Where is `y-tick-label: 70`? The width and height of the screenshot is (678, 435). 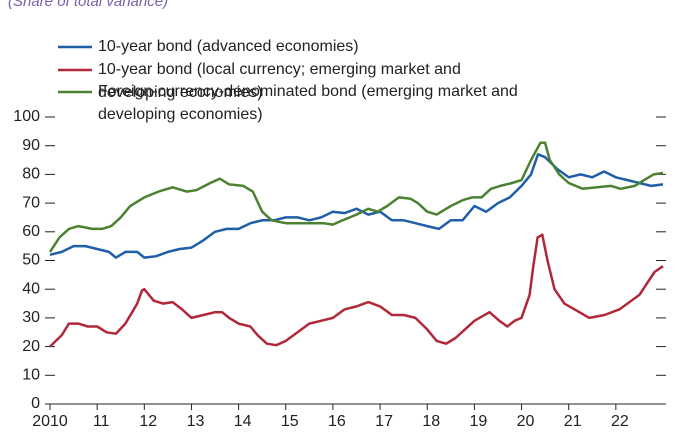 y-tick-label: 70 is located at coordinates (31, 202).